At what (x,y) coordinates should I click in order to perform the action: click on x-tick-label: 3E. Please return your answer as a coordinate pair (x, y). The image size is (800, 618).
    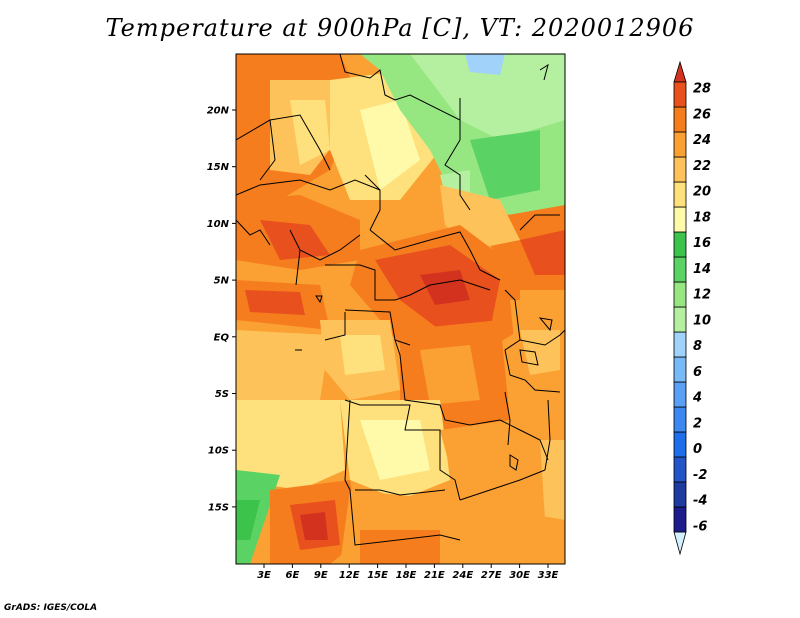
    Looking at the image, I should click on (264, 575).